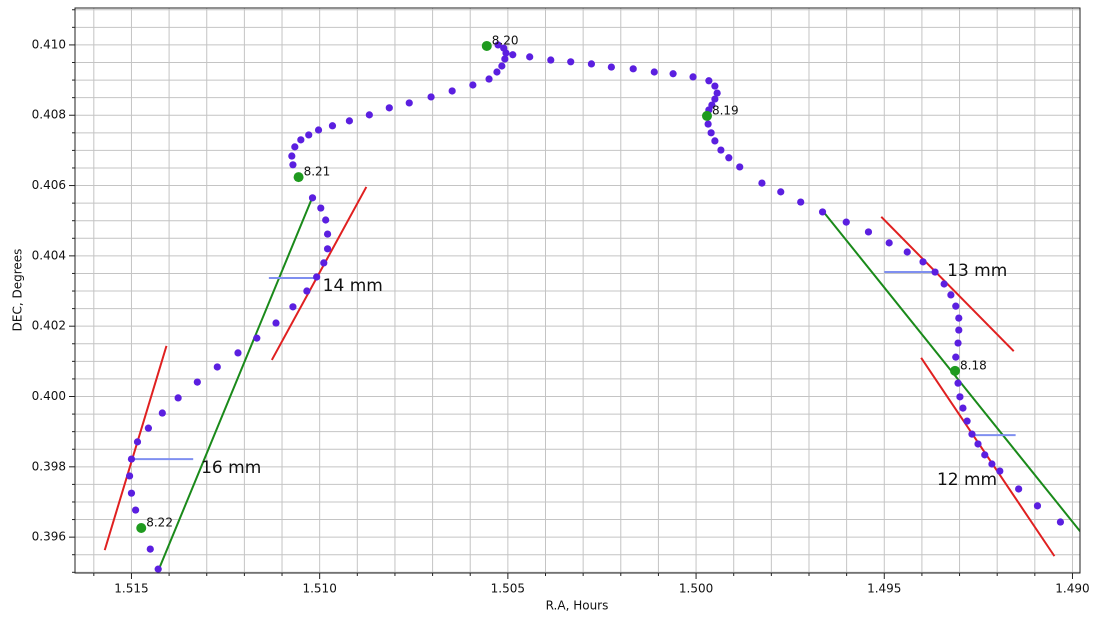 The image size is (1096, 617). I want to click on x-tick-label: 1.500, so click(696, 589).